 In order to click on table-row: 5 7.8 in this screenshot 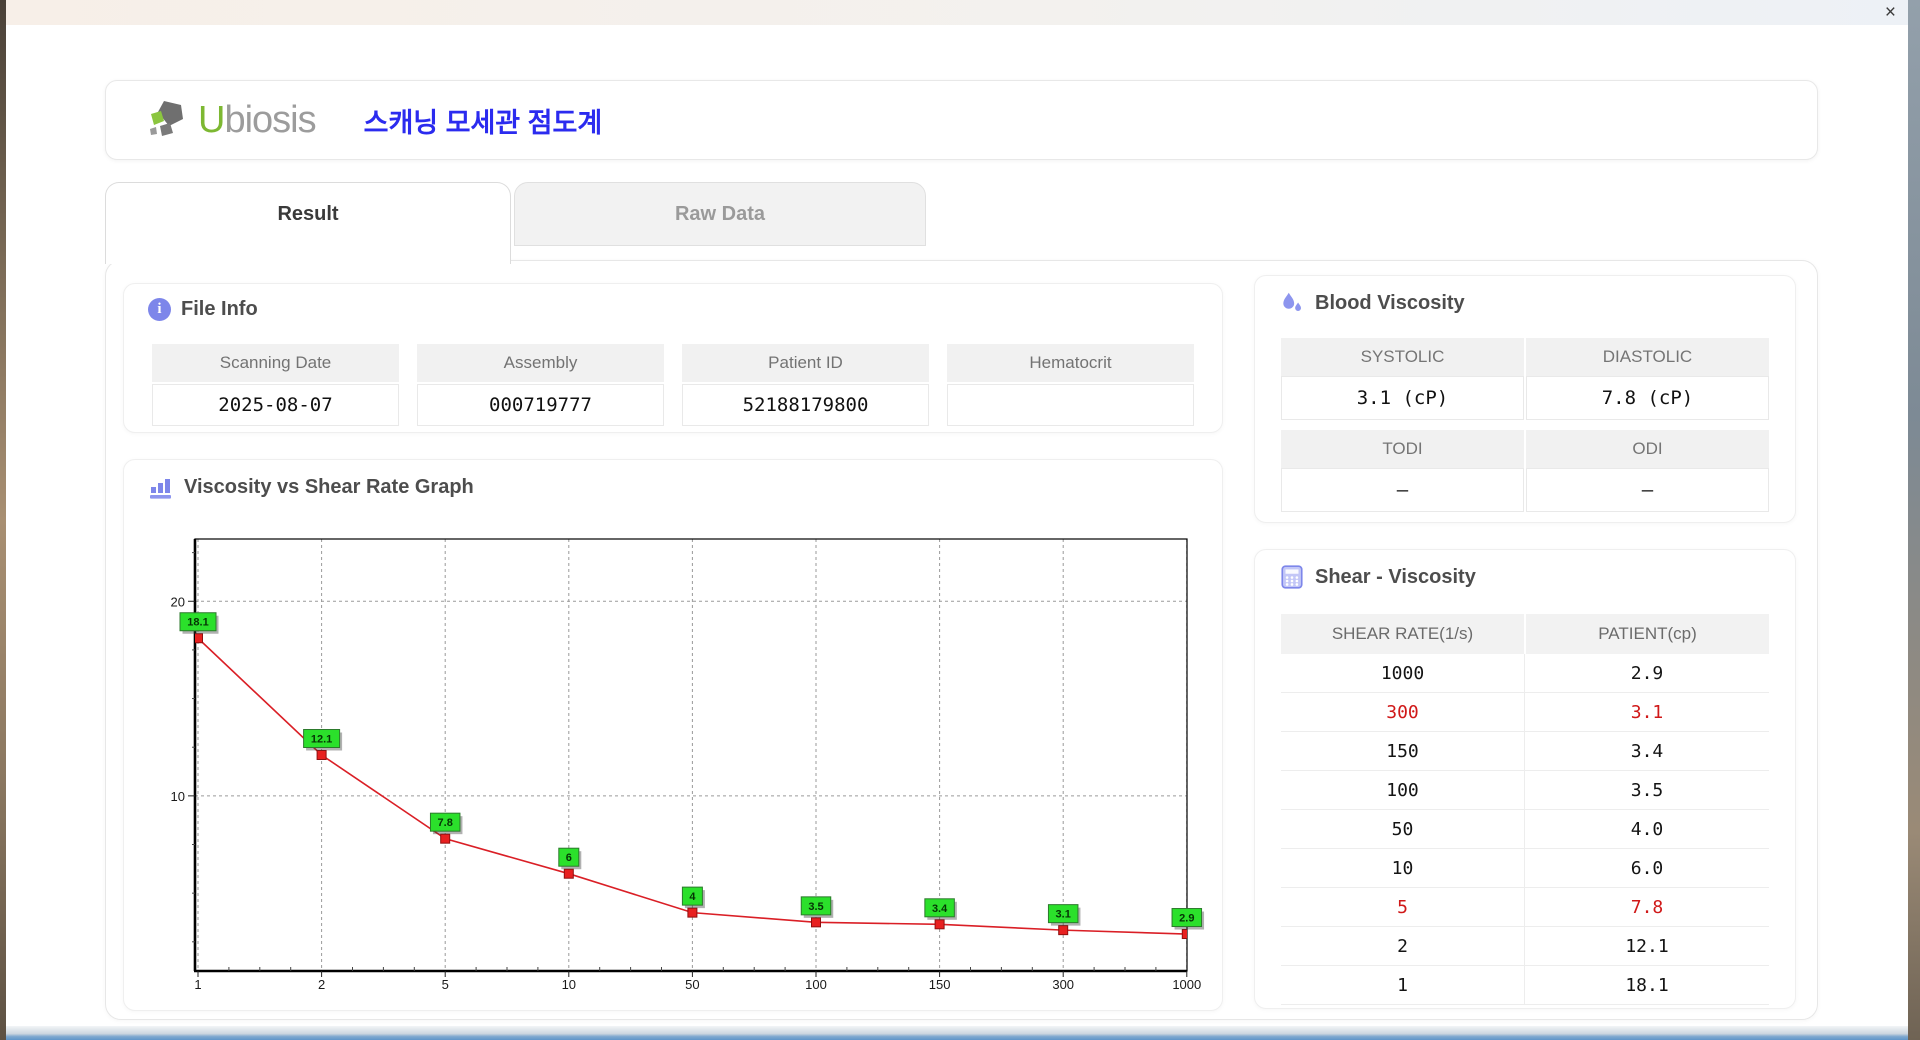, I will do `click(1525, 907)`.